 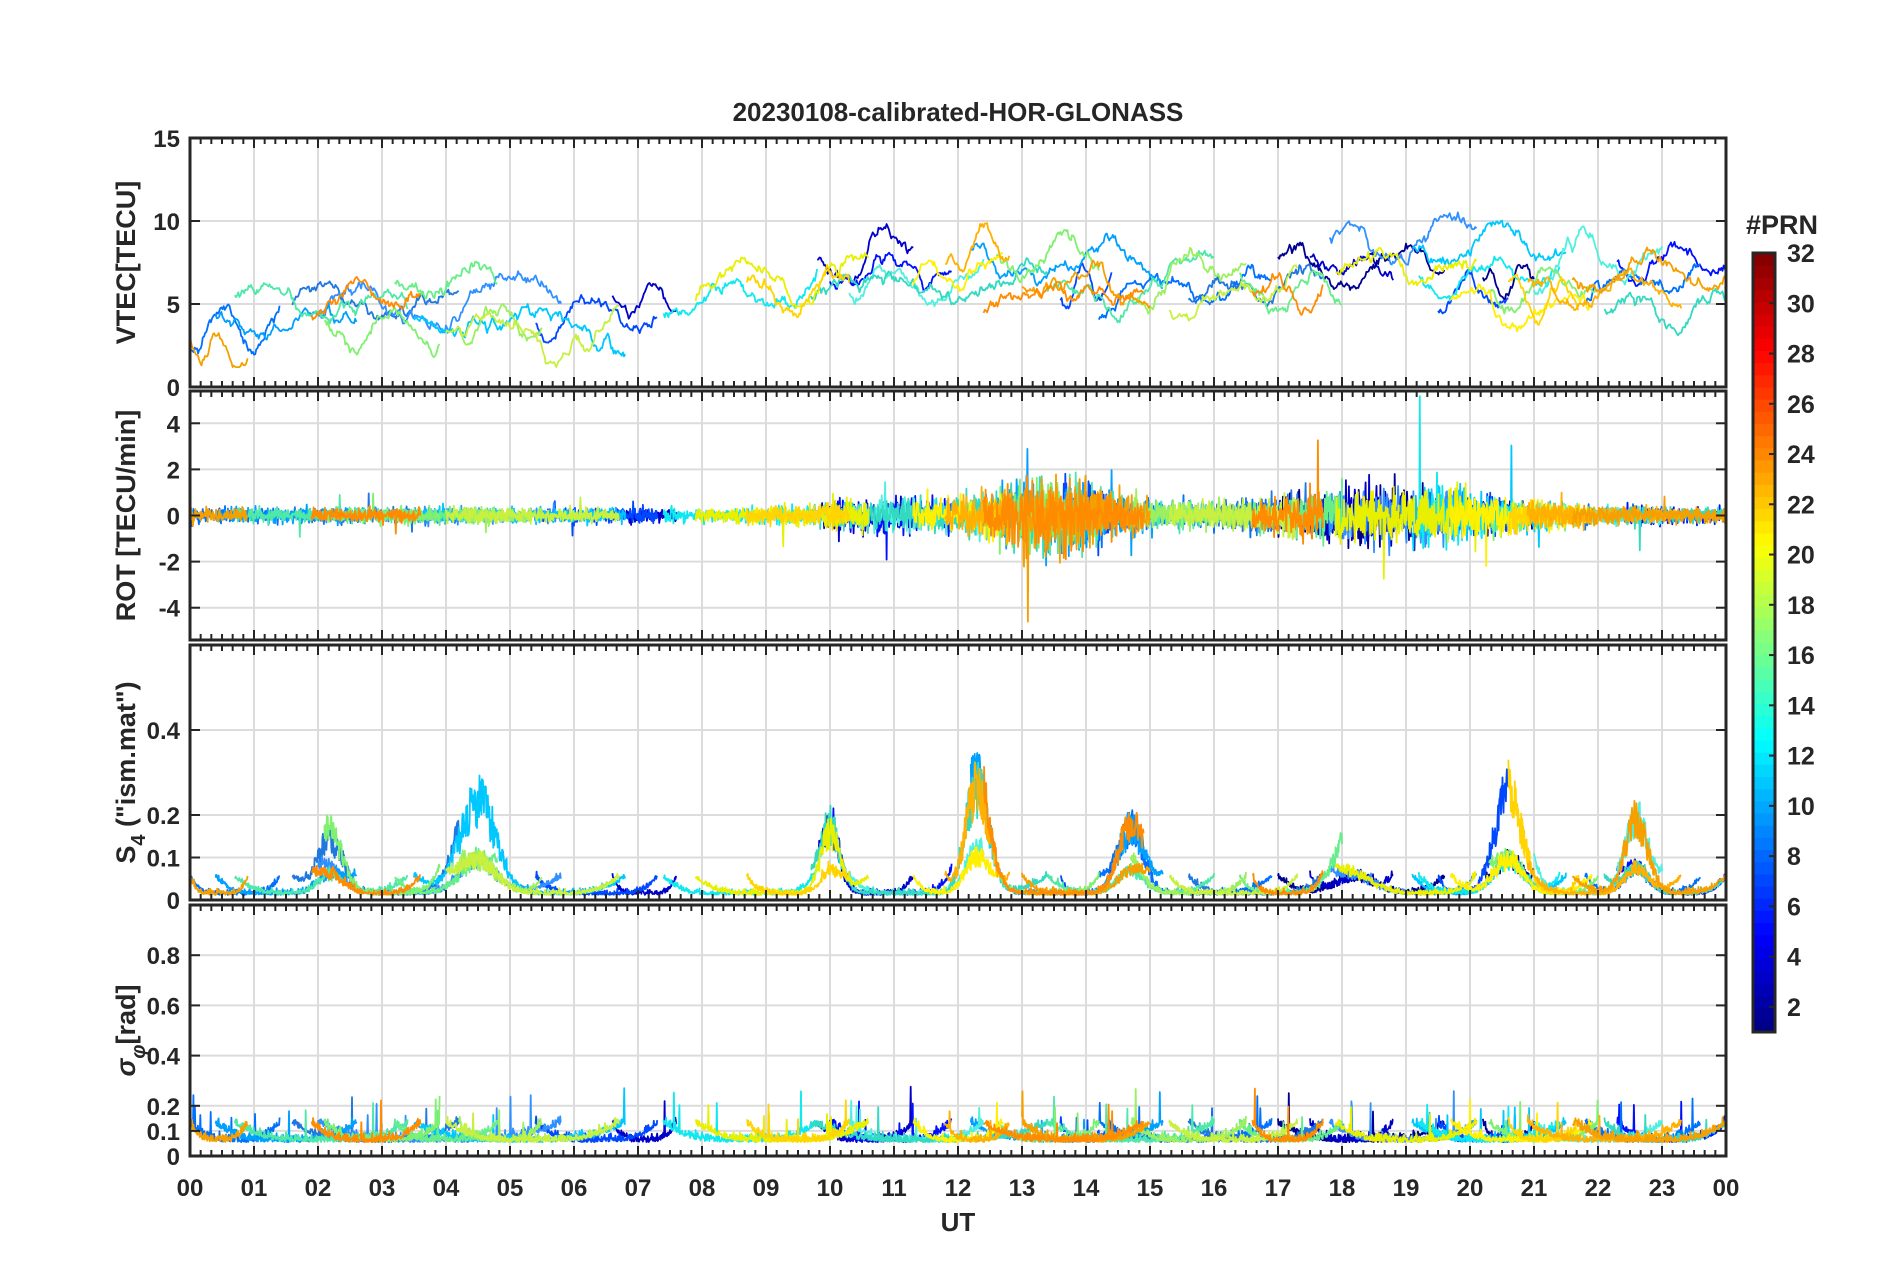 I want to click on y-label-rest: [rad], so click(x=126, y=1015).